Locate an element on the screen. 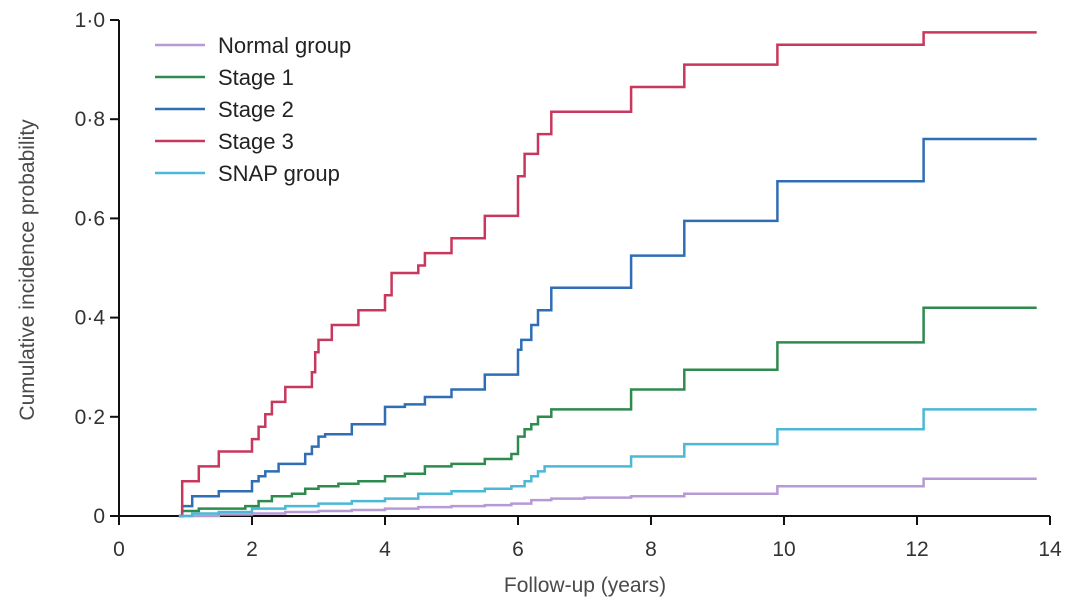  legend-label: SNAP group is located at coordinates (279, 173).